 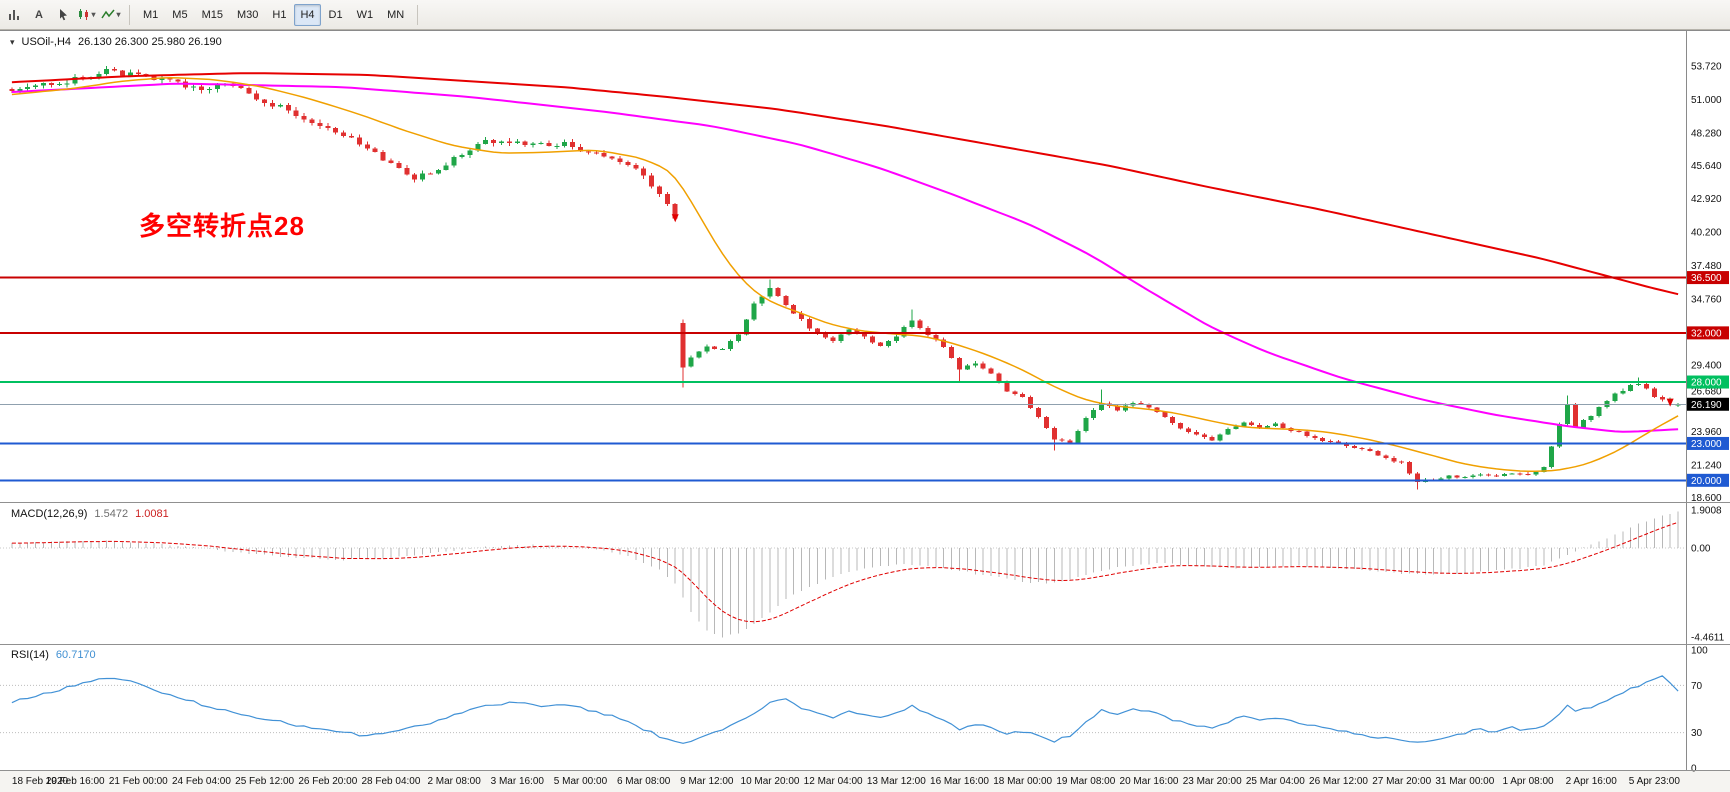 What do you see at coordinates (390, 781) in the screenshot?
I see `time-tick-label: 28 Feb 04:00` at bounding box center [390, 781].